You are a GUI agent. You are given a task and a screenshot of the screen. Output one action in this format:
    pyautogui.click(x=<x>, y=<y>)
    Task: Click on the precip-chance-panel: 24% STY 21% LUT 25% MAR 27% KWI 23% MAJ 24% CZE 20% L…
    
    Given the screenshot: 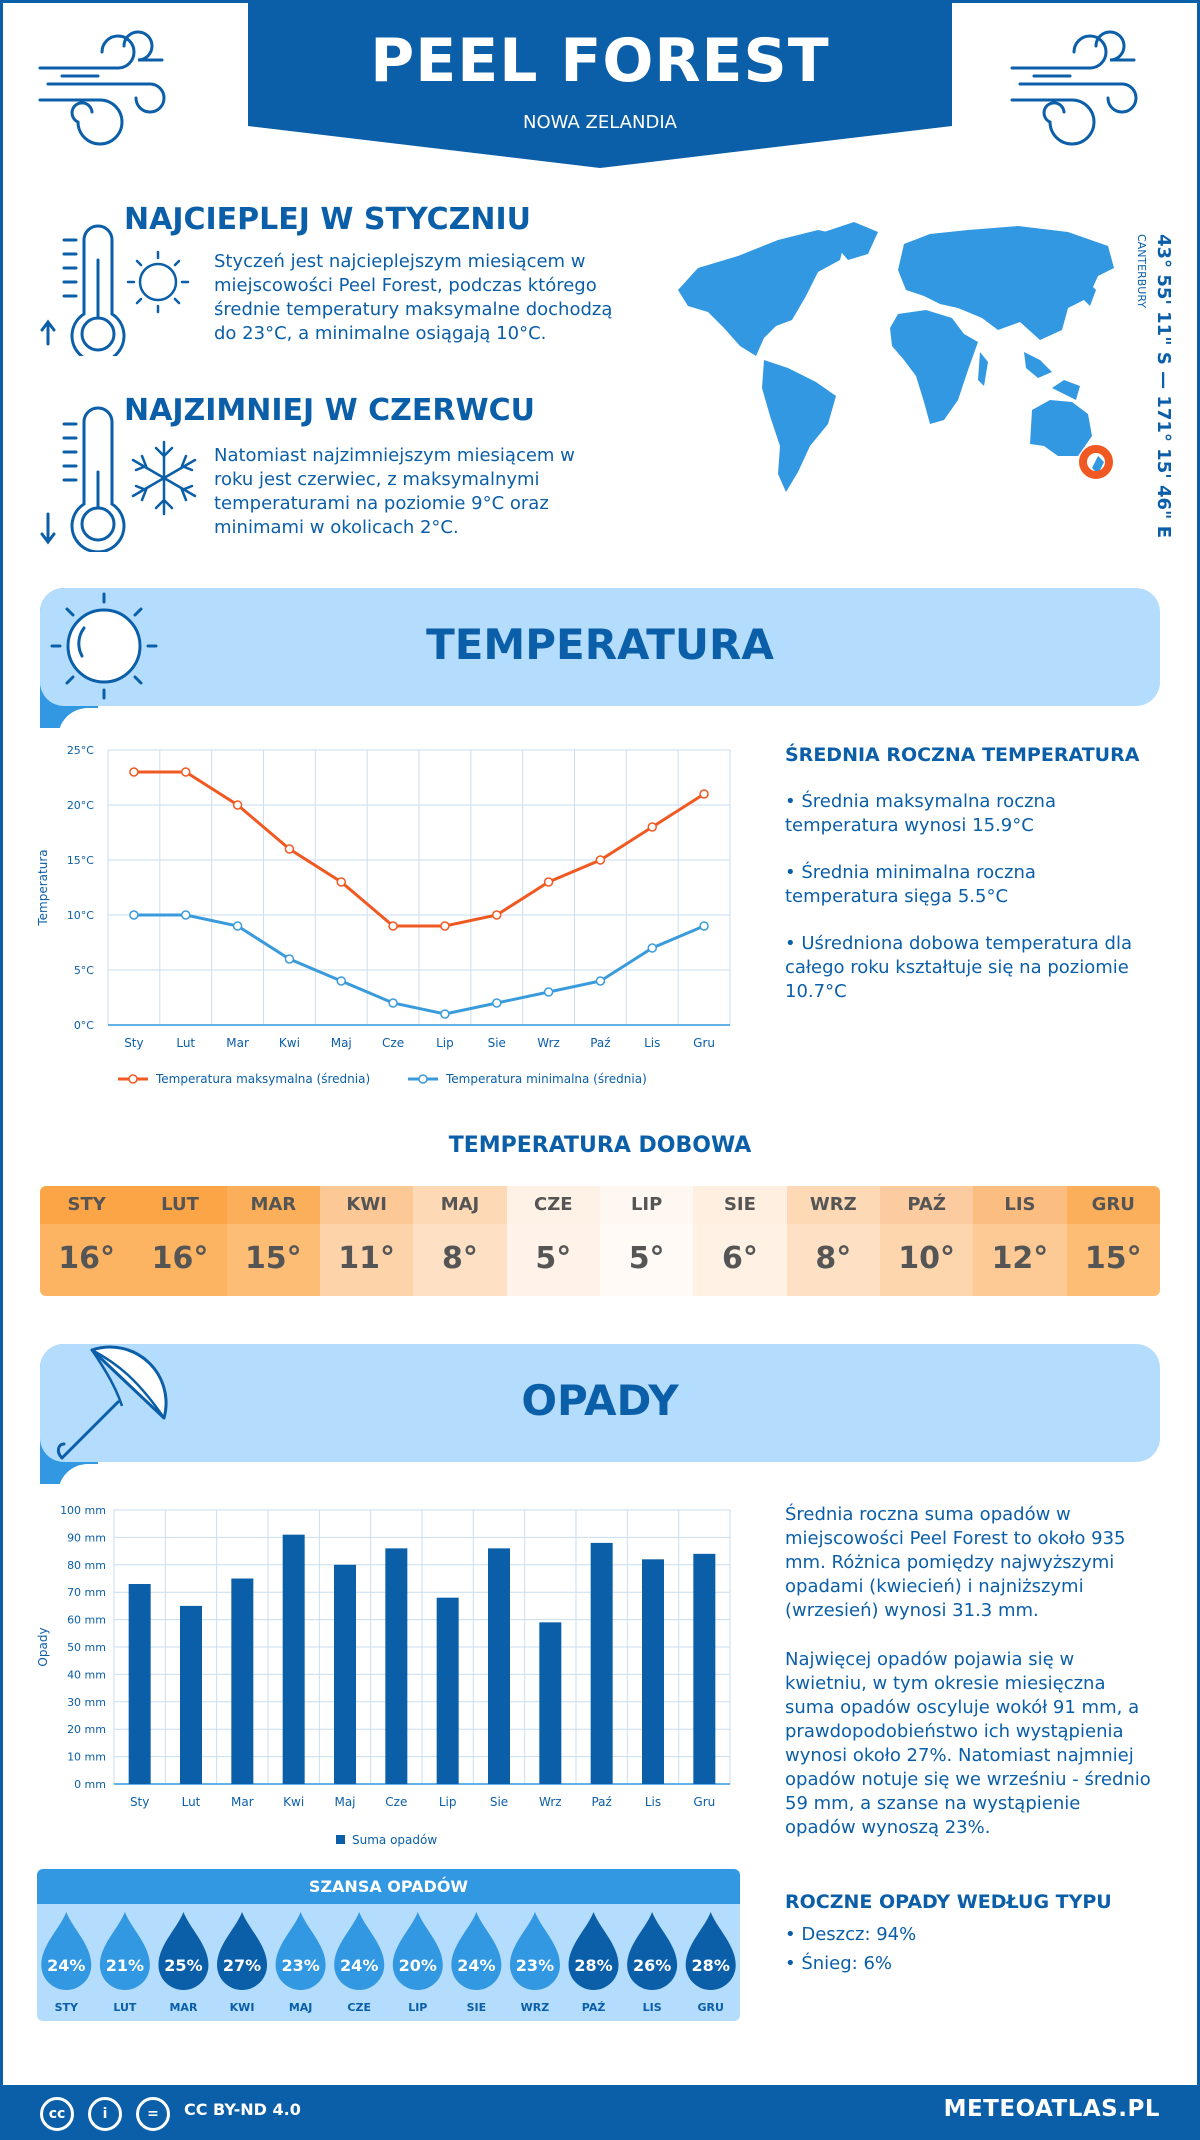 What is the action you would take?
    pyautogui.click(x=388, y=1962)
    